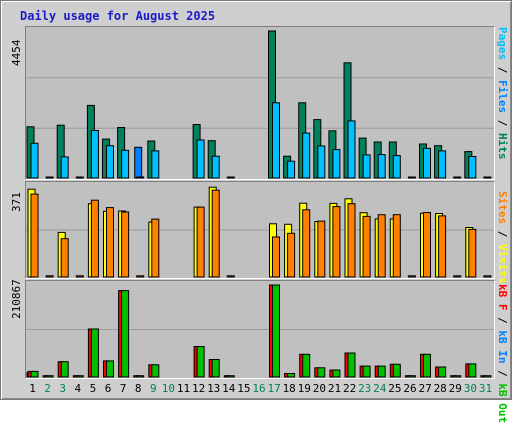 The image size is (512, 423). Describe the element at coordinates (229, 388) in the screenshot. I see `day-label: 14` at that location.